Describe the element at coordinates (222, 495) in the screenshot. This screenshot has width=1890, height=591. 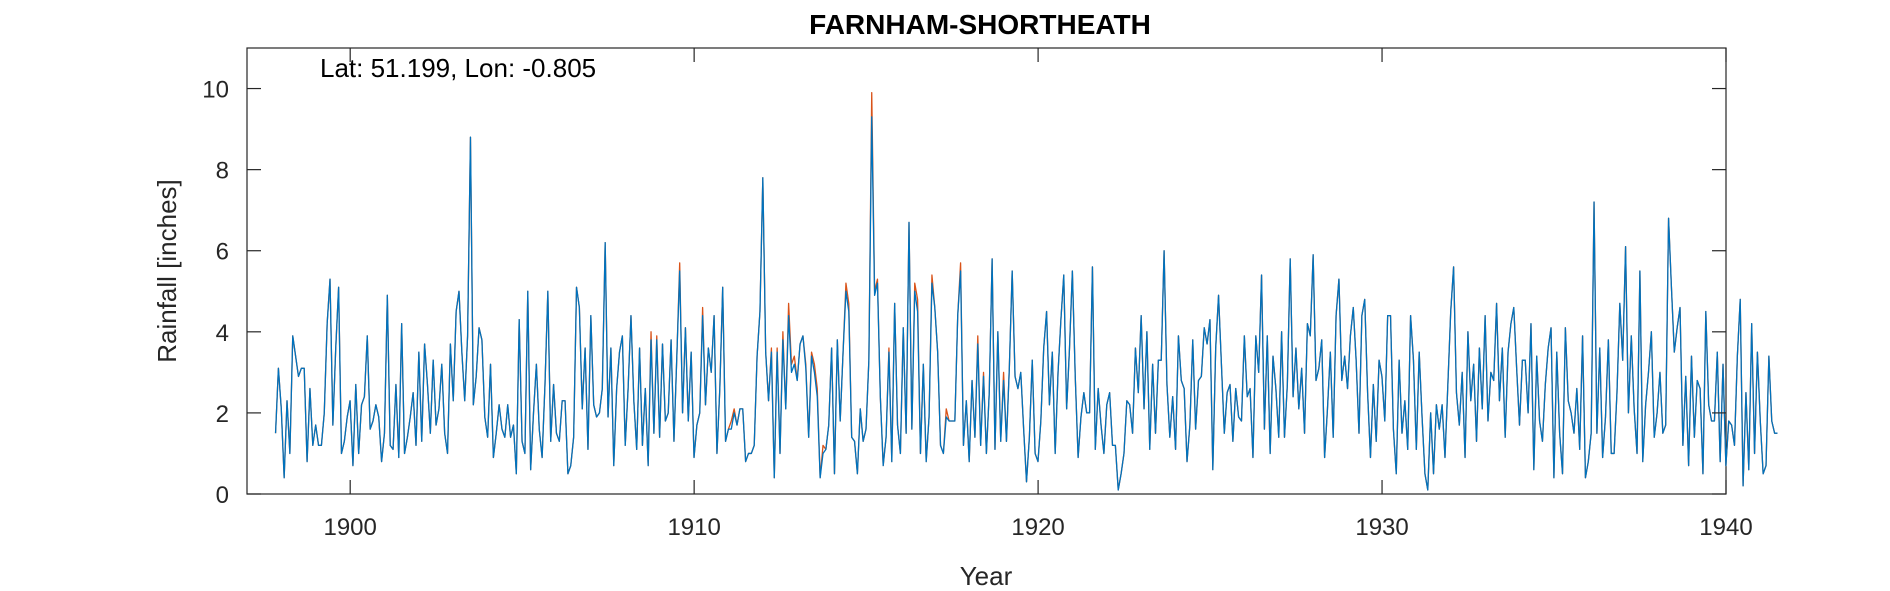
I see `y-tick-label: 0` at that location.